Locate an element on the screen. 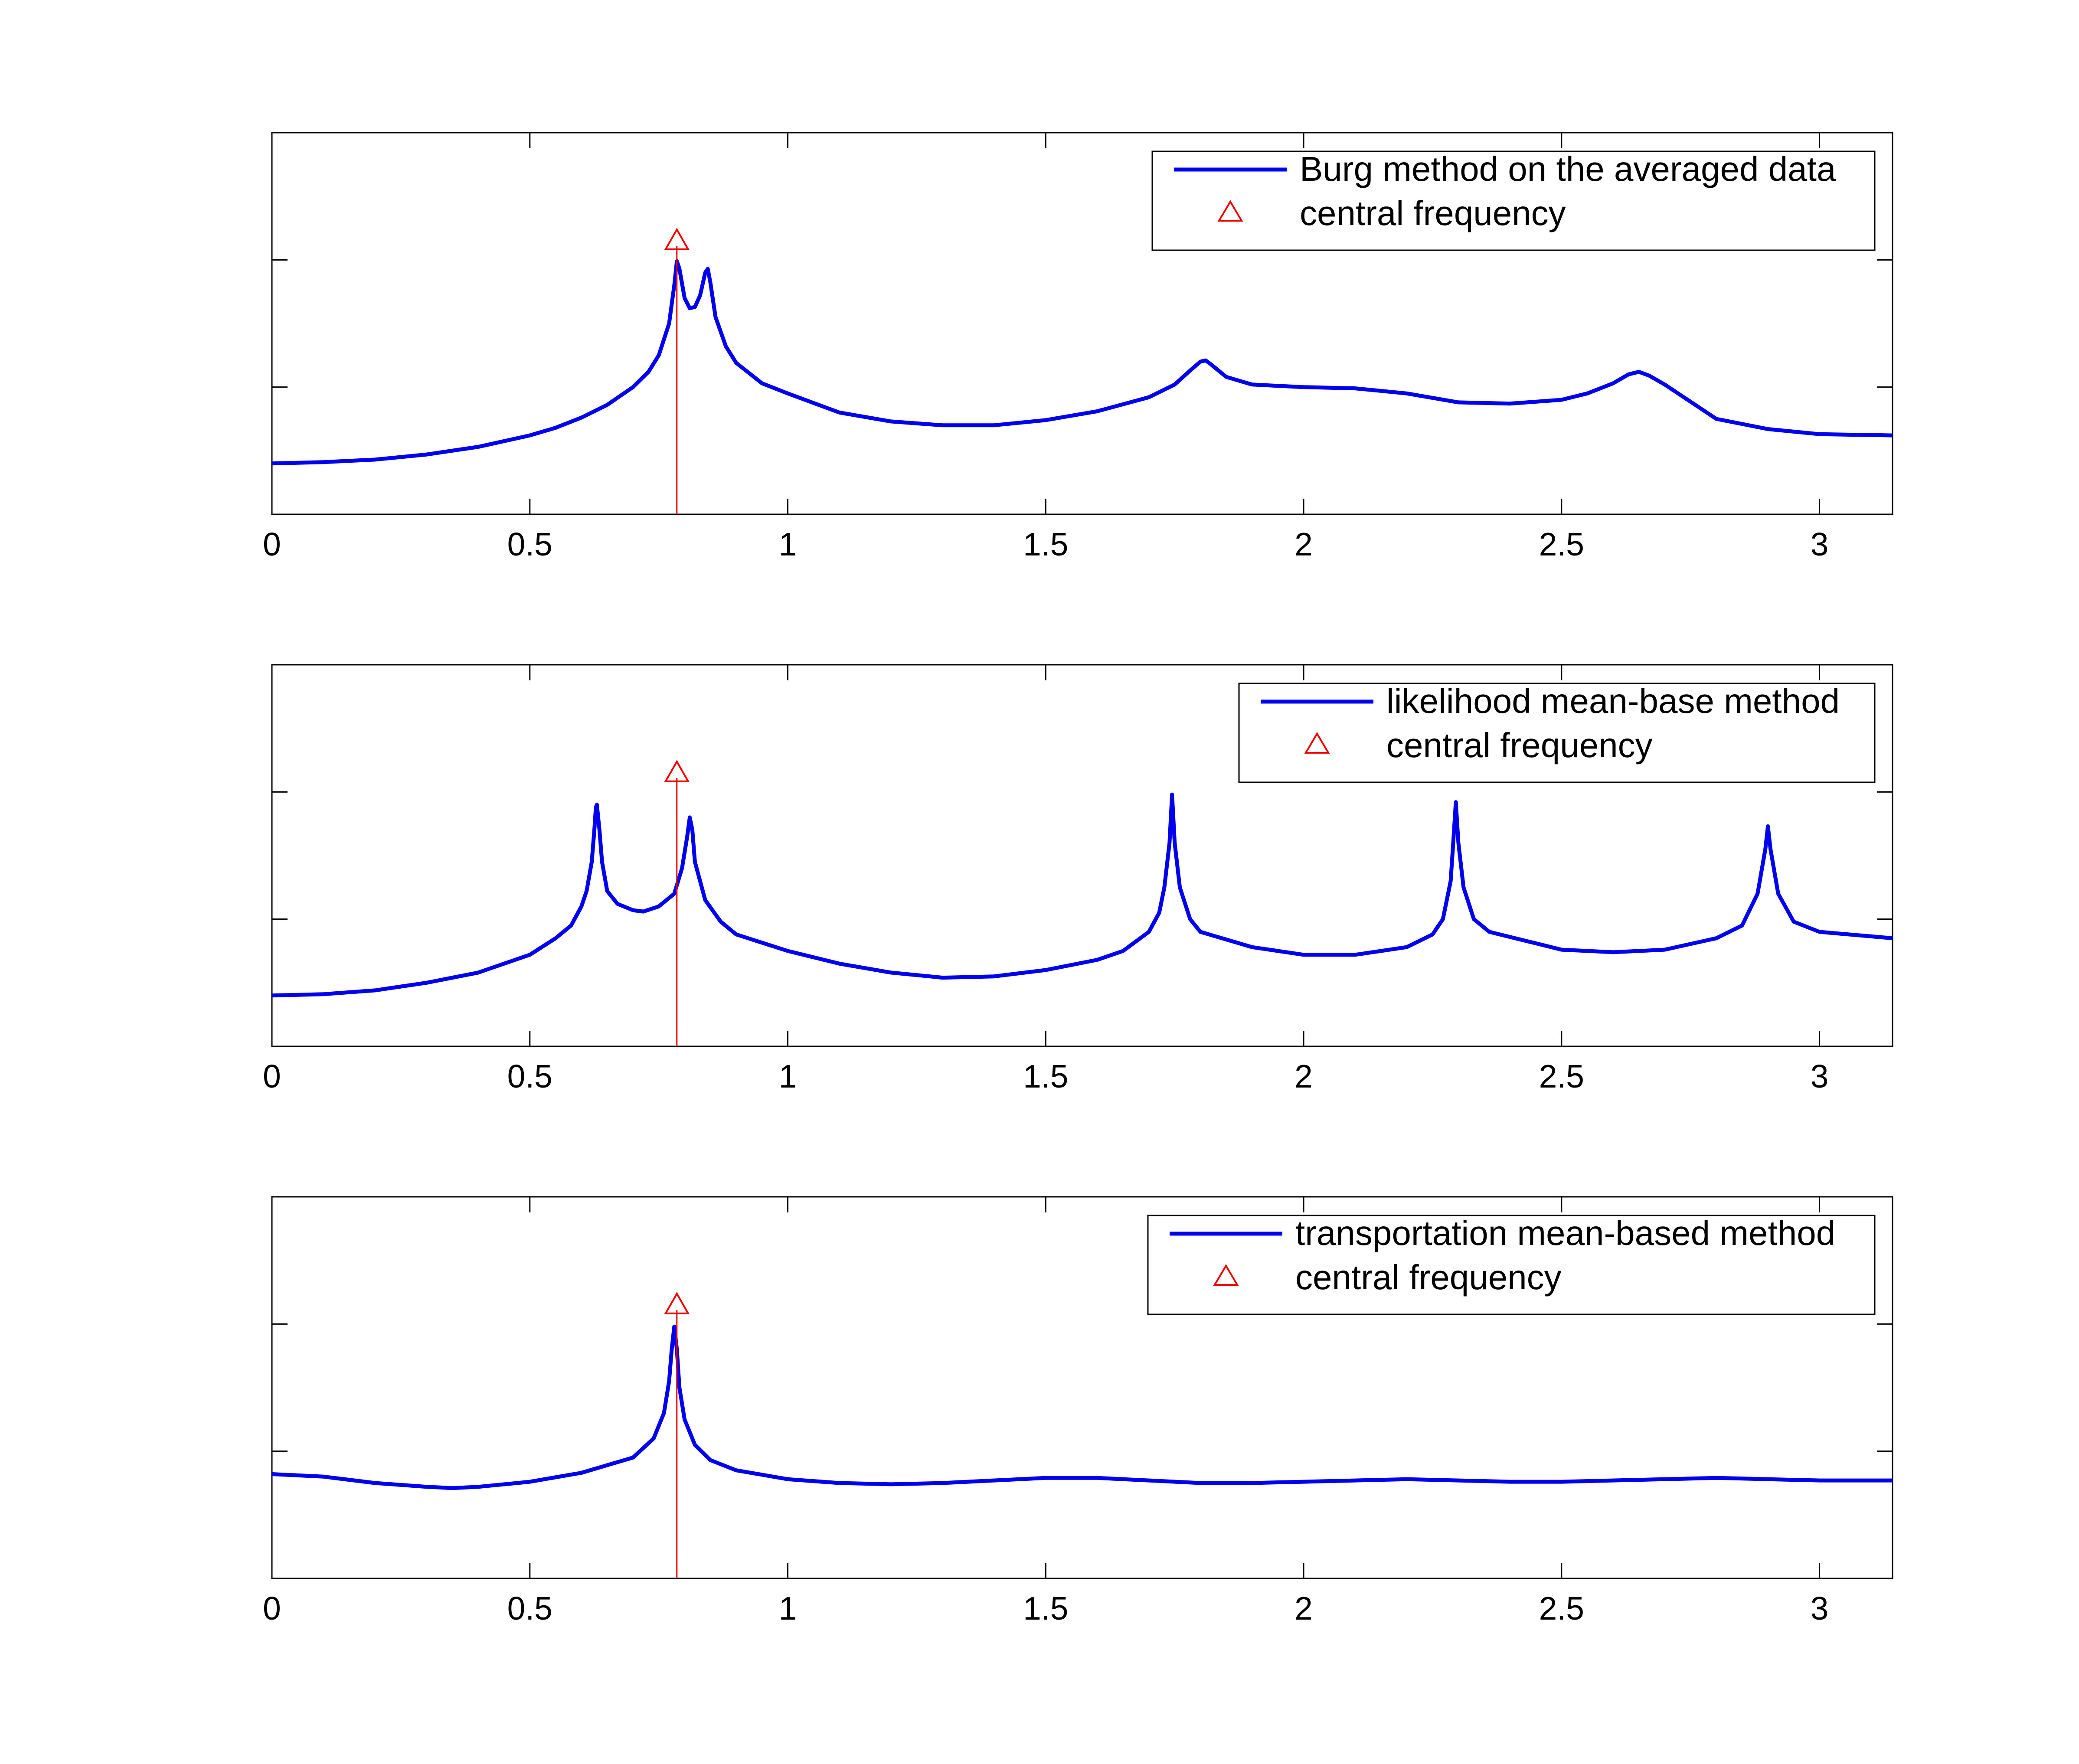 The image size is (2079, 1764). legend-entry-spectrum: likelihood mean-base method is located at coordinates (1613, 701).